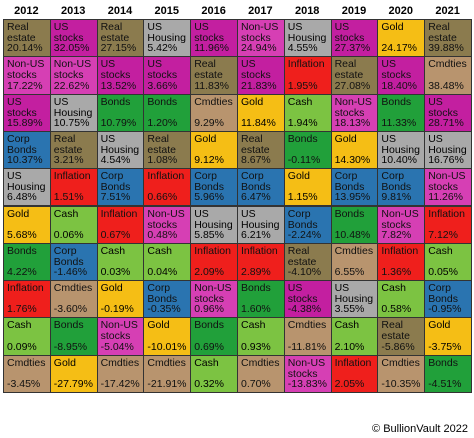 Image resolution: width=474 pixels, height=438 pixels. What do you see at coordinates (256, 346) in the screenshot?
I see `return-value: 0.93%` at bounding box center [256, 346].